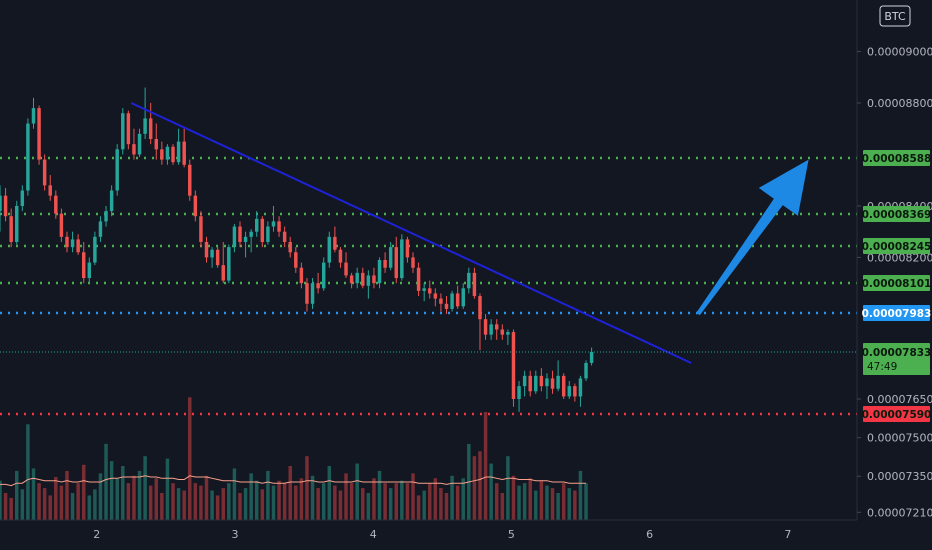 The width and height of the screenshot is (932, 550). I want to click on currency-badge: BTC, so click(895, 16).